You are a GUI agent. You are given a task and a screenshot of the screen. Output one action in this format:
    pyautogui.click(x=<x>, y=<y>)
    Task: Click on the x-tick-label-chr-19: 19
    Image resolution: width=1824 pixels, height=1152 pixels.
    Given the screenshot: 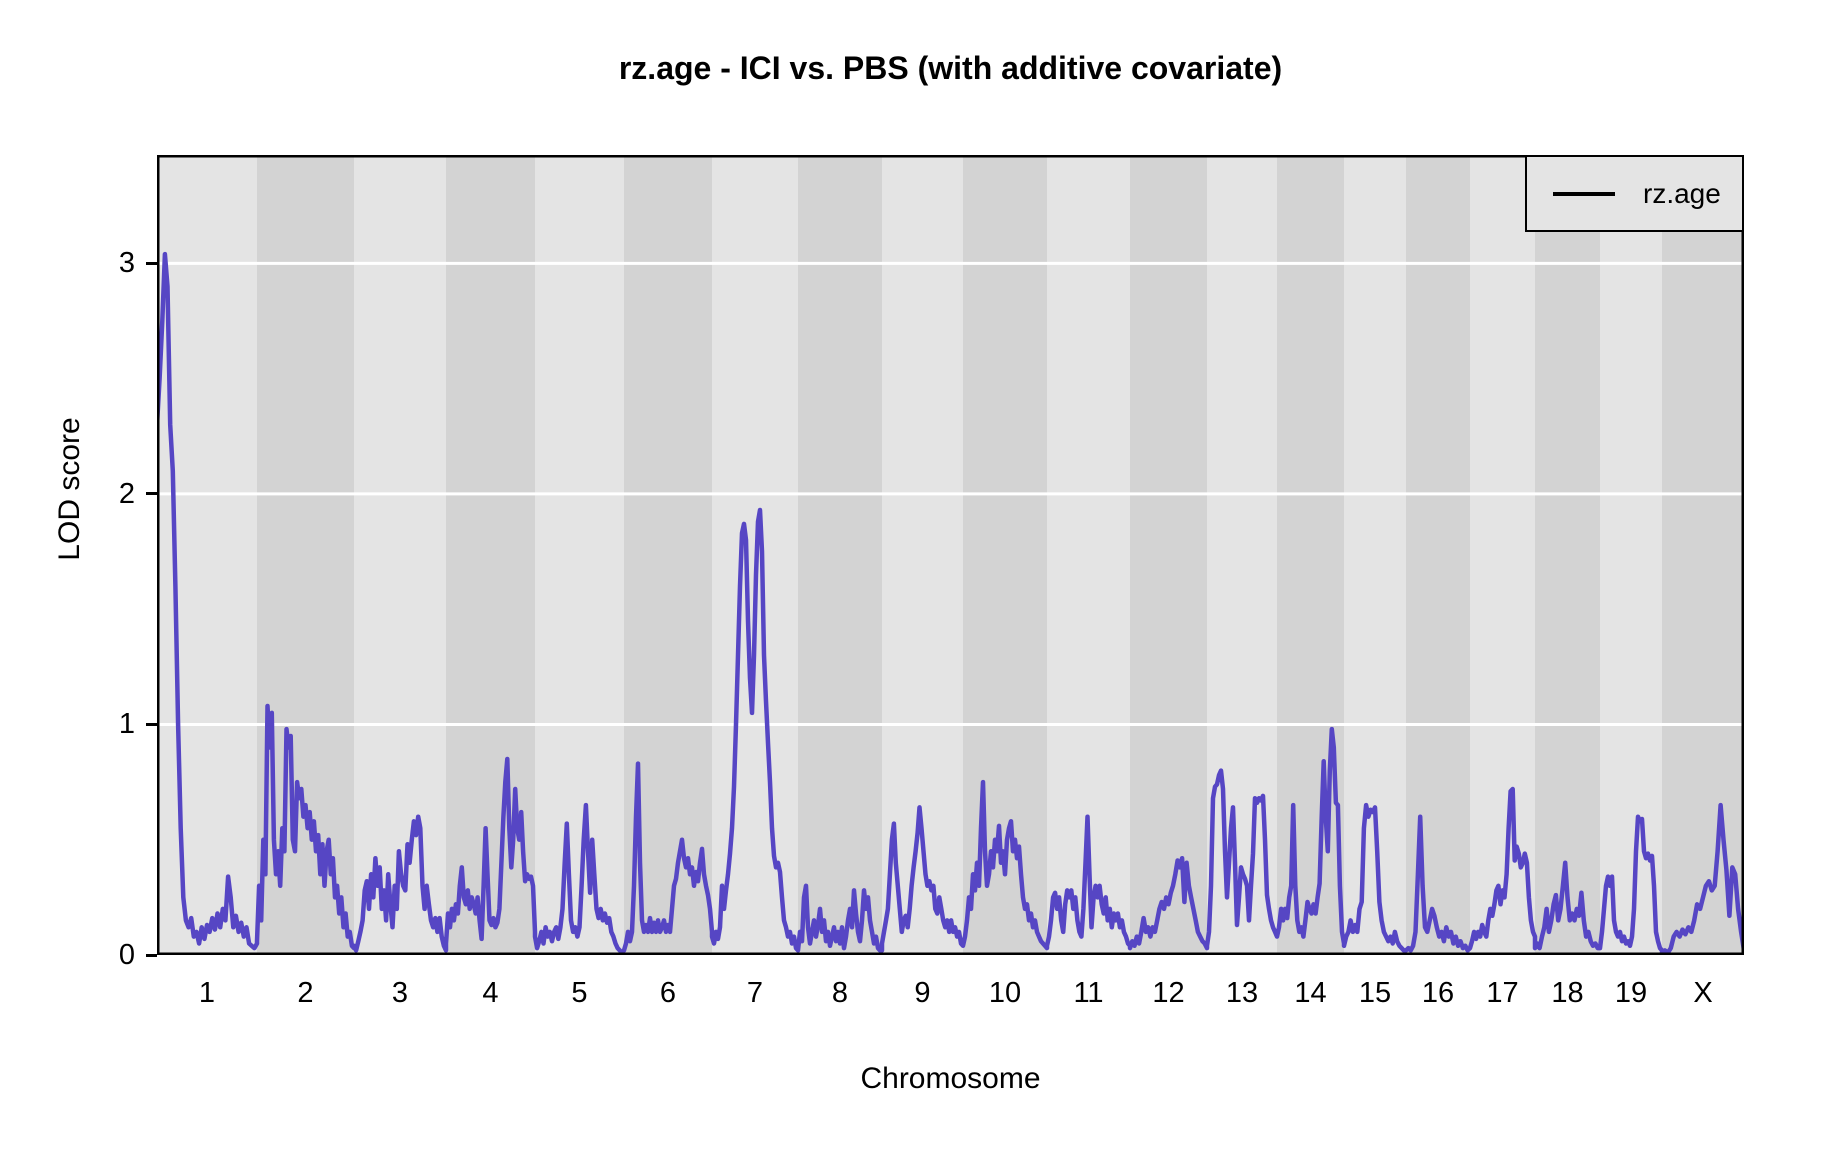 What is the action you would take?
    pyautogui.click(x=1631, y=993)
    